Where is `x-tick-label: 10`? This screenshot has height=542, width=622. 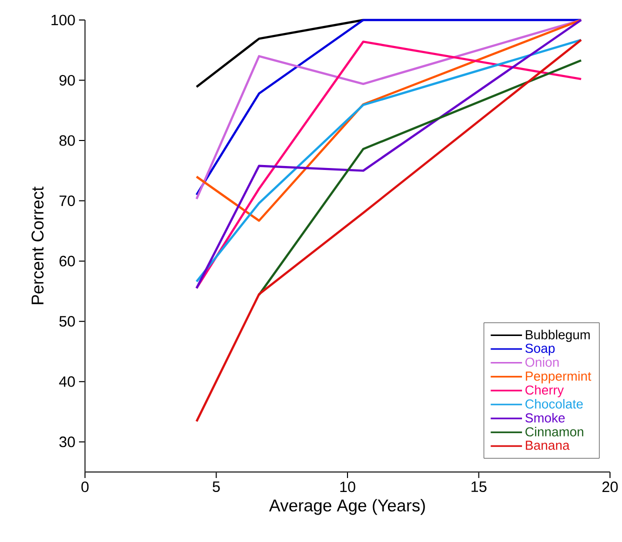 x-tick-label: 10 is located at coordinates (348, 487).